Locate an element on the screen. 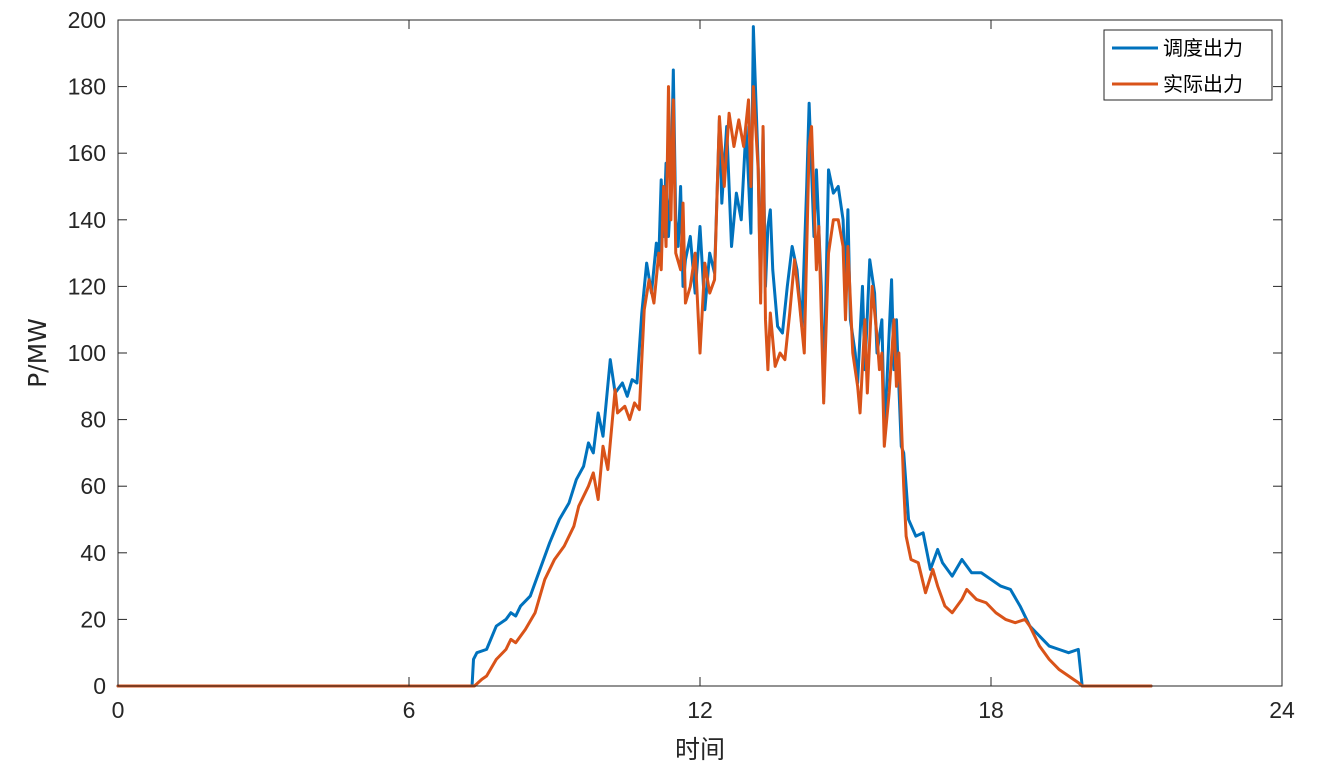  legend-label-dispatch: 调度出力 is located at coordinates (1203, 48).